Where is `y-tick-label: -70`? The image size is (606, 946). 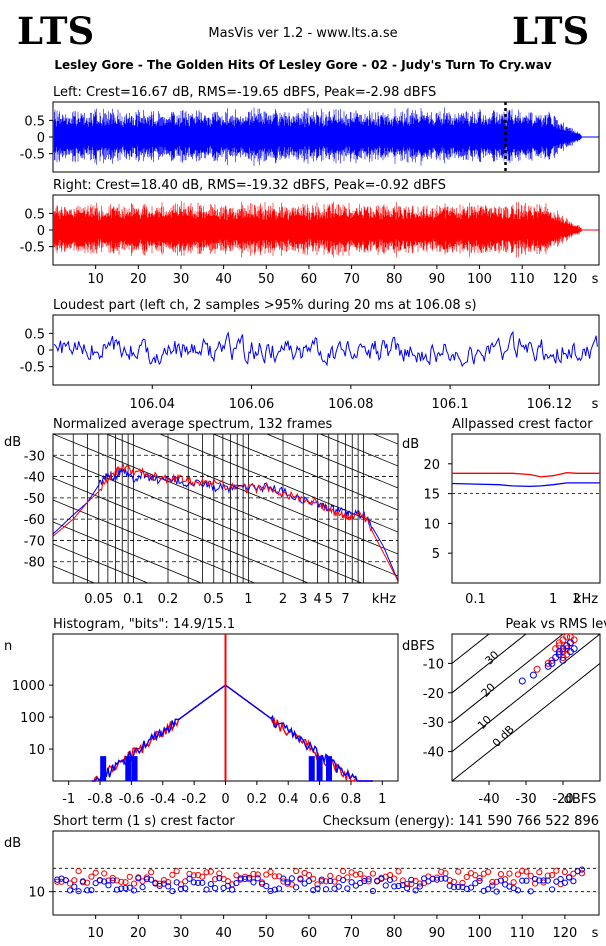
y-tick-label: -70 is located at coordinates (34, 541).